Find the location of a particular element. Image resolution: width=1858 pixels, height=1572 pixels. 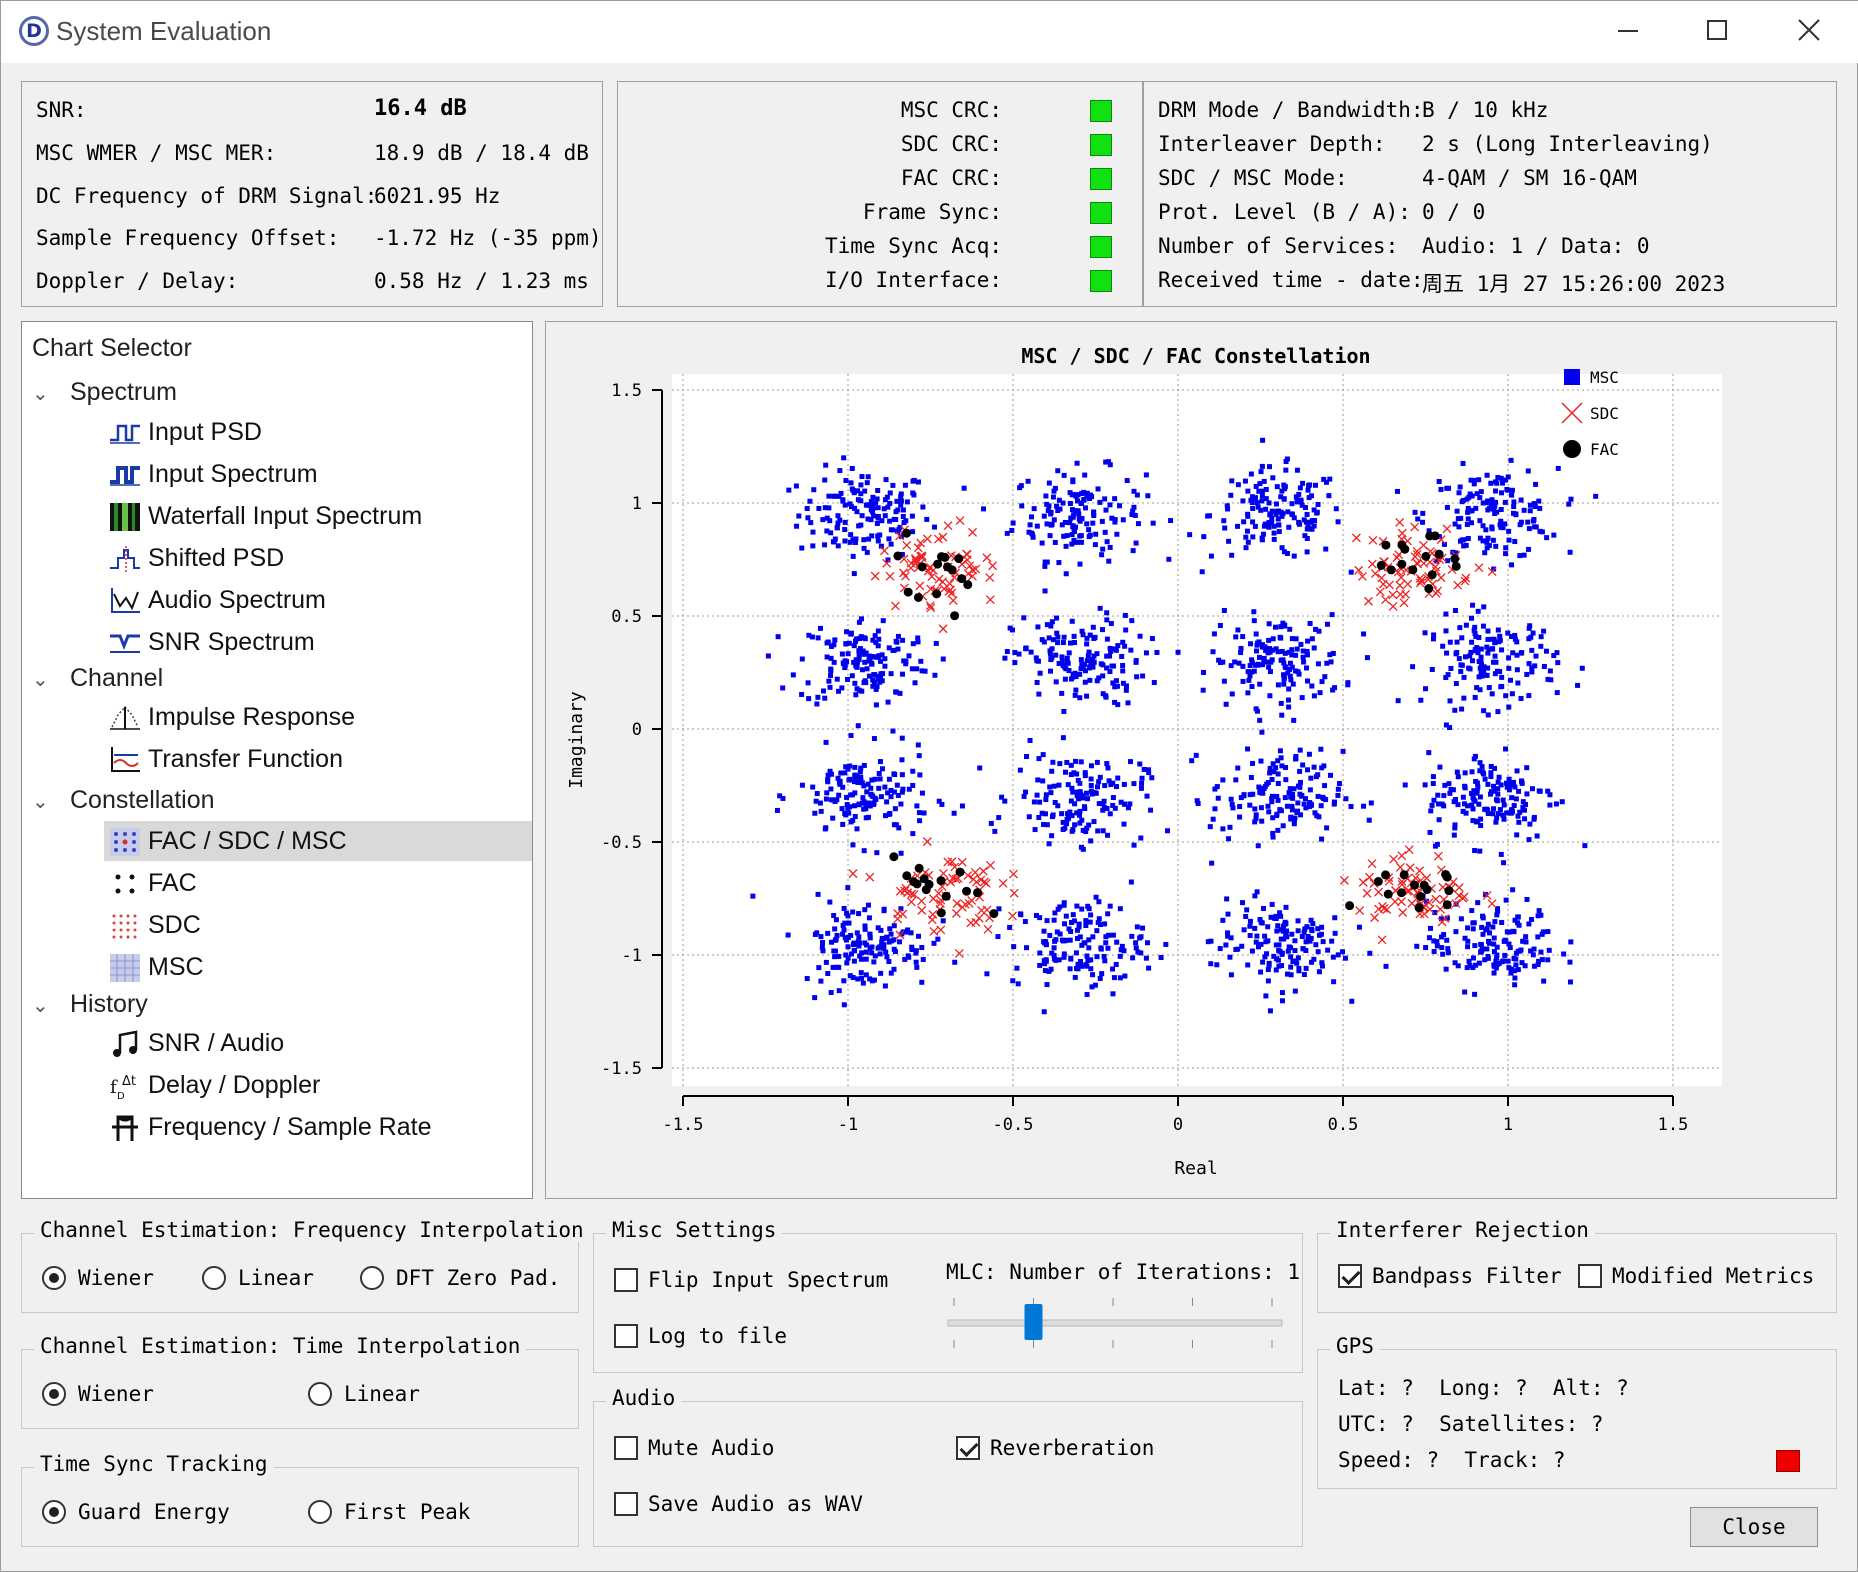

mlc-slider-handle is located at coordinates (1033, 1322).